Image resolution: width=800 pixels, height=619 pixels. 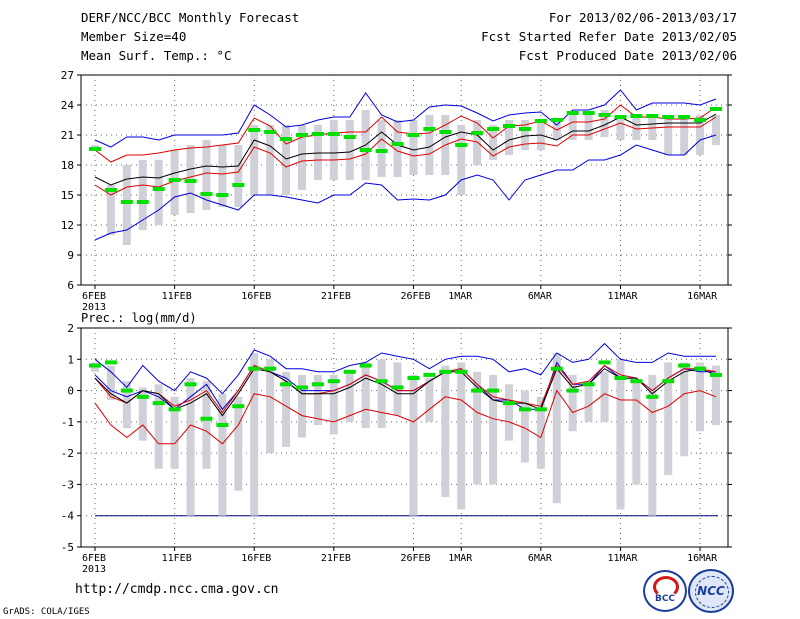 I want to click on panel1-ytick-label: 27, so click(x=67, y=75).